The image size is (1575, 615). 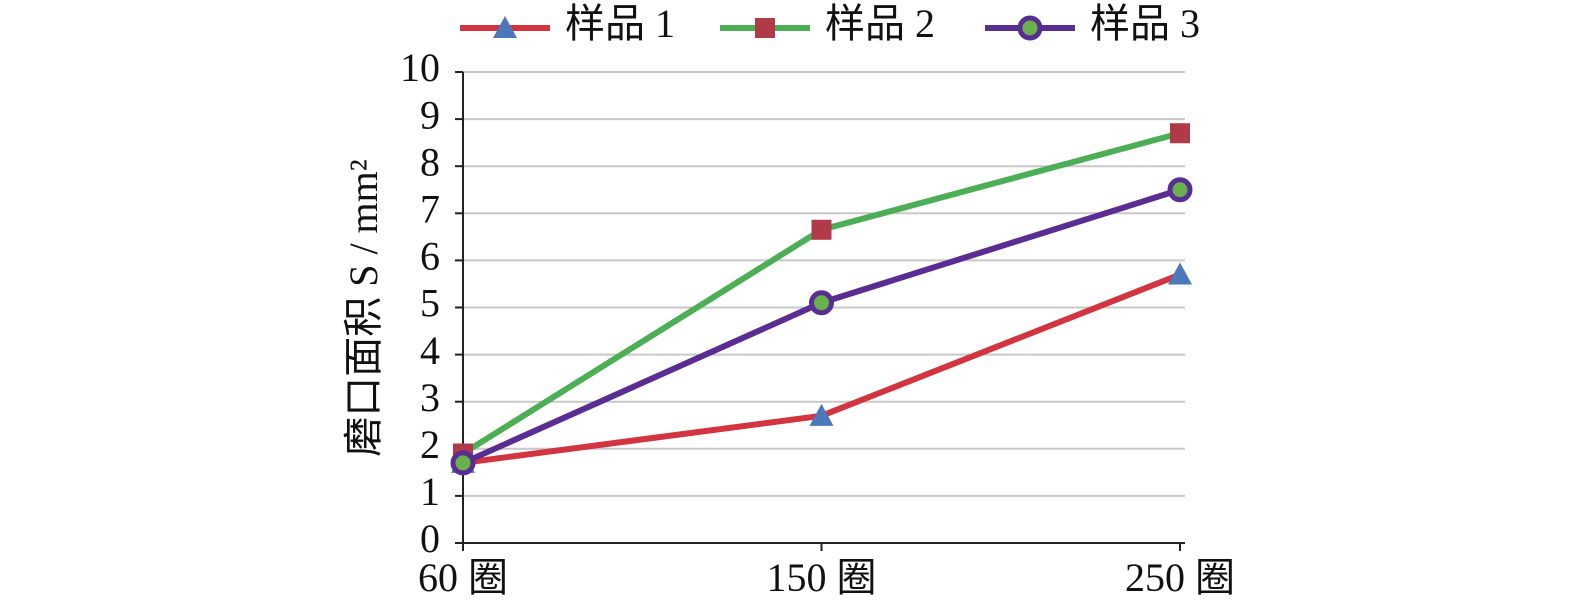 What do you see at coordinates (822, 577) in the screenshot?
I see `x-tick-label: 150 圈` at bounding box center [822, 577].